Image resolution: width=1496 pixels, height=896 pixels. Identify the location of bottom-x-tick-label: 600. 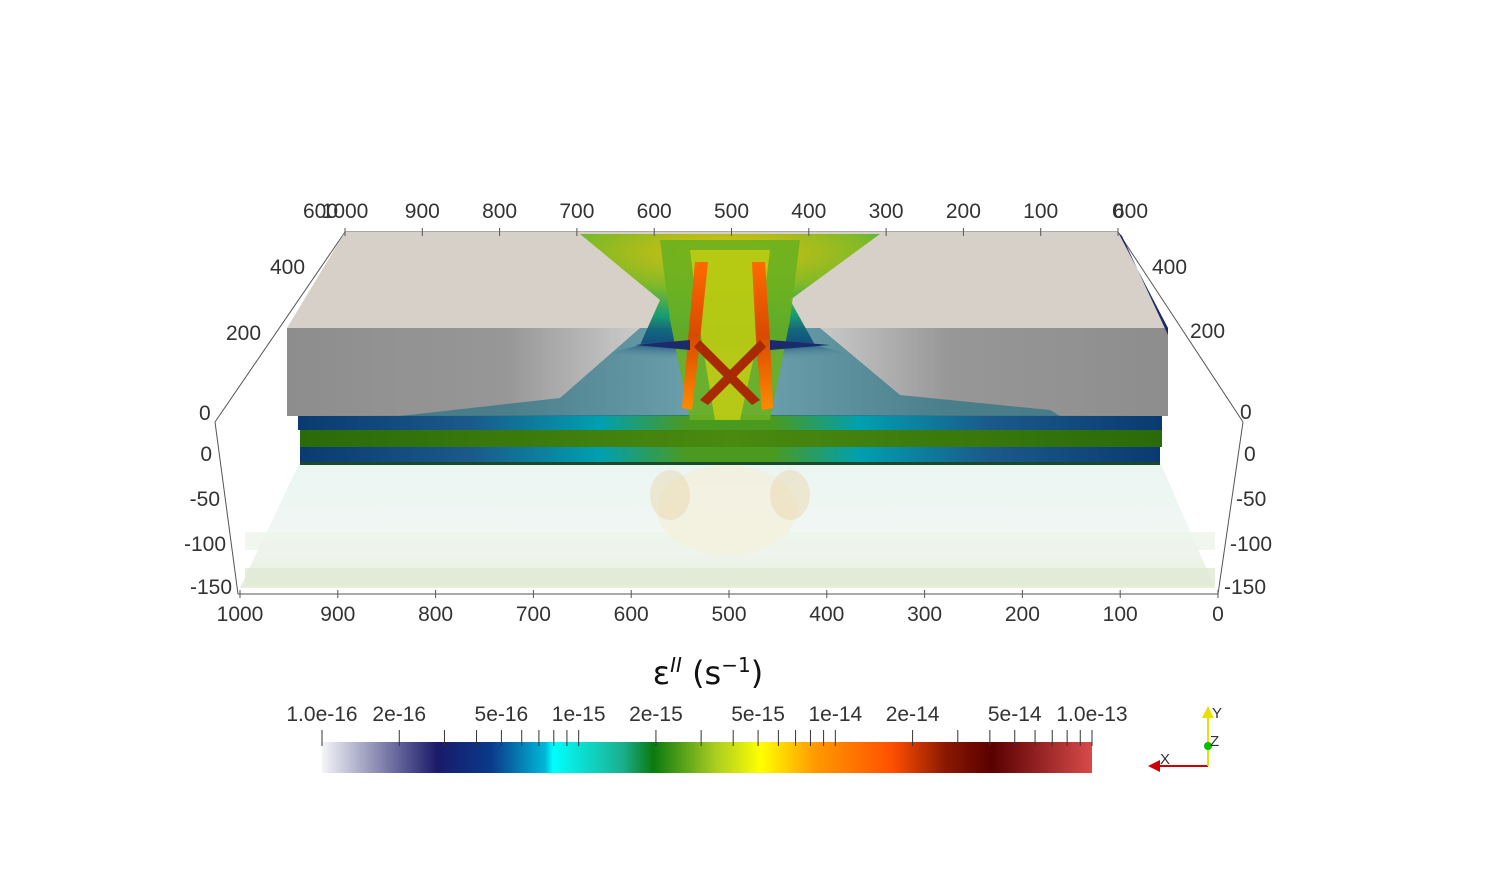
(631, 614).